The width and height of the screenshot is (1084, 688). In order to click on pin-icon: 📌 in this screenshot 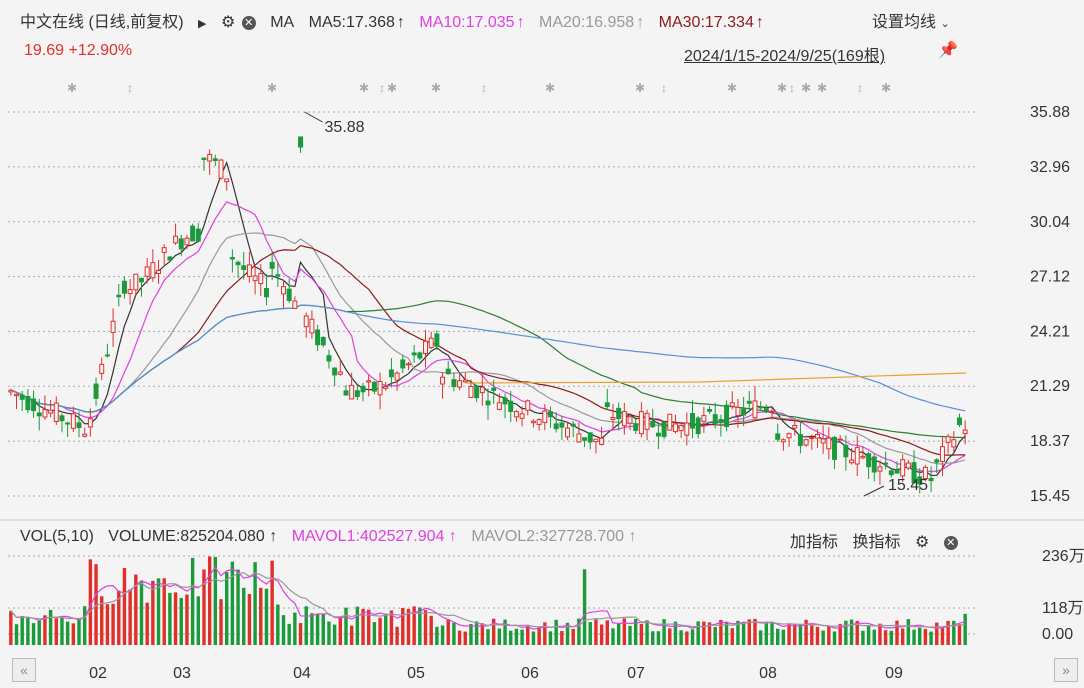, I will do `click(948, 50)`.